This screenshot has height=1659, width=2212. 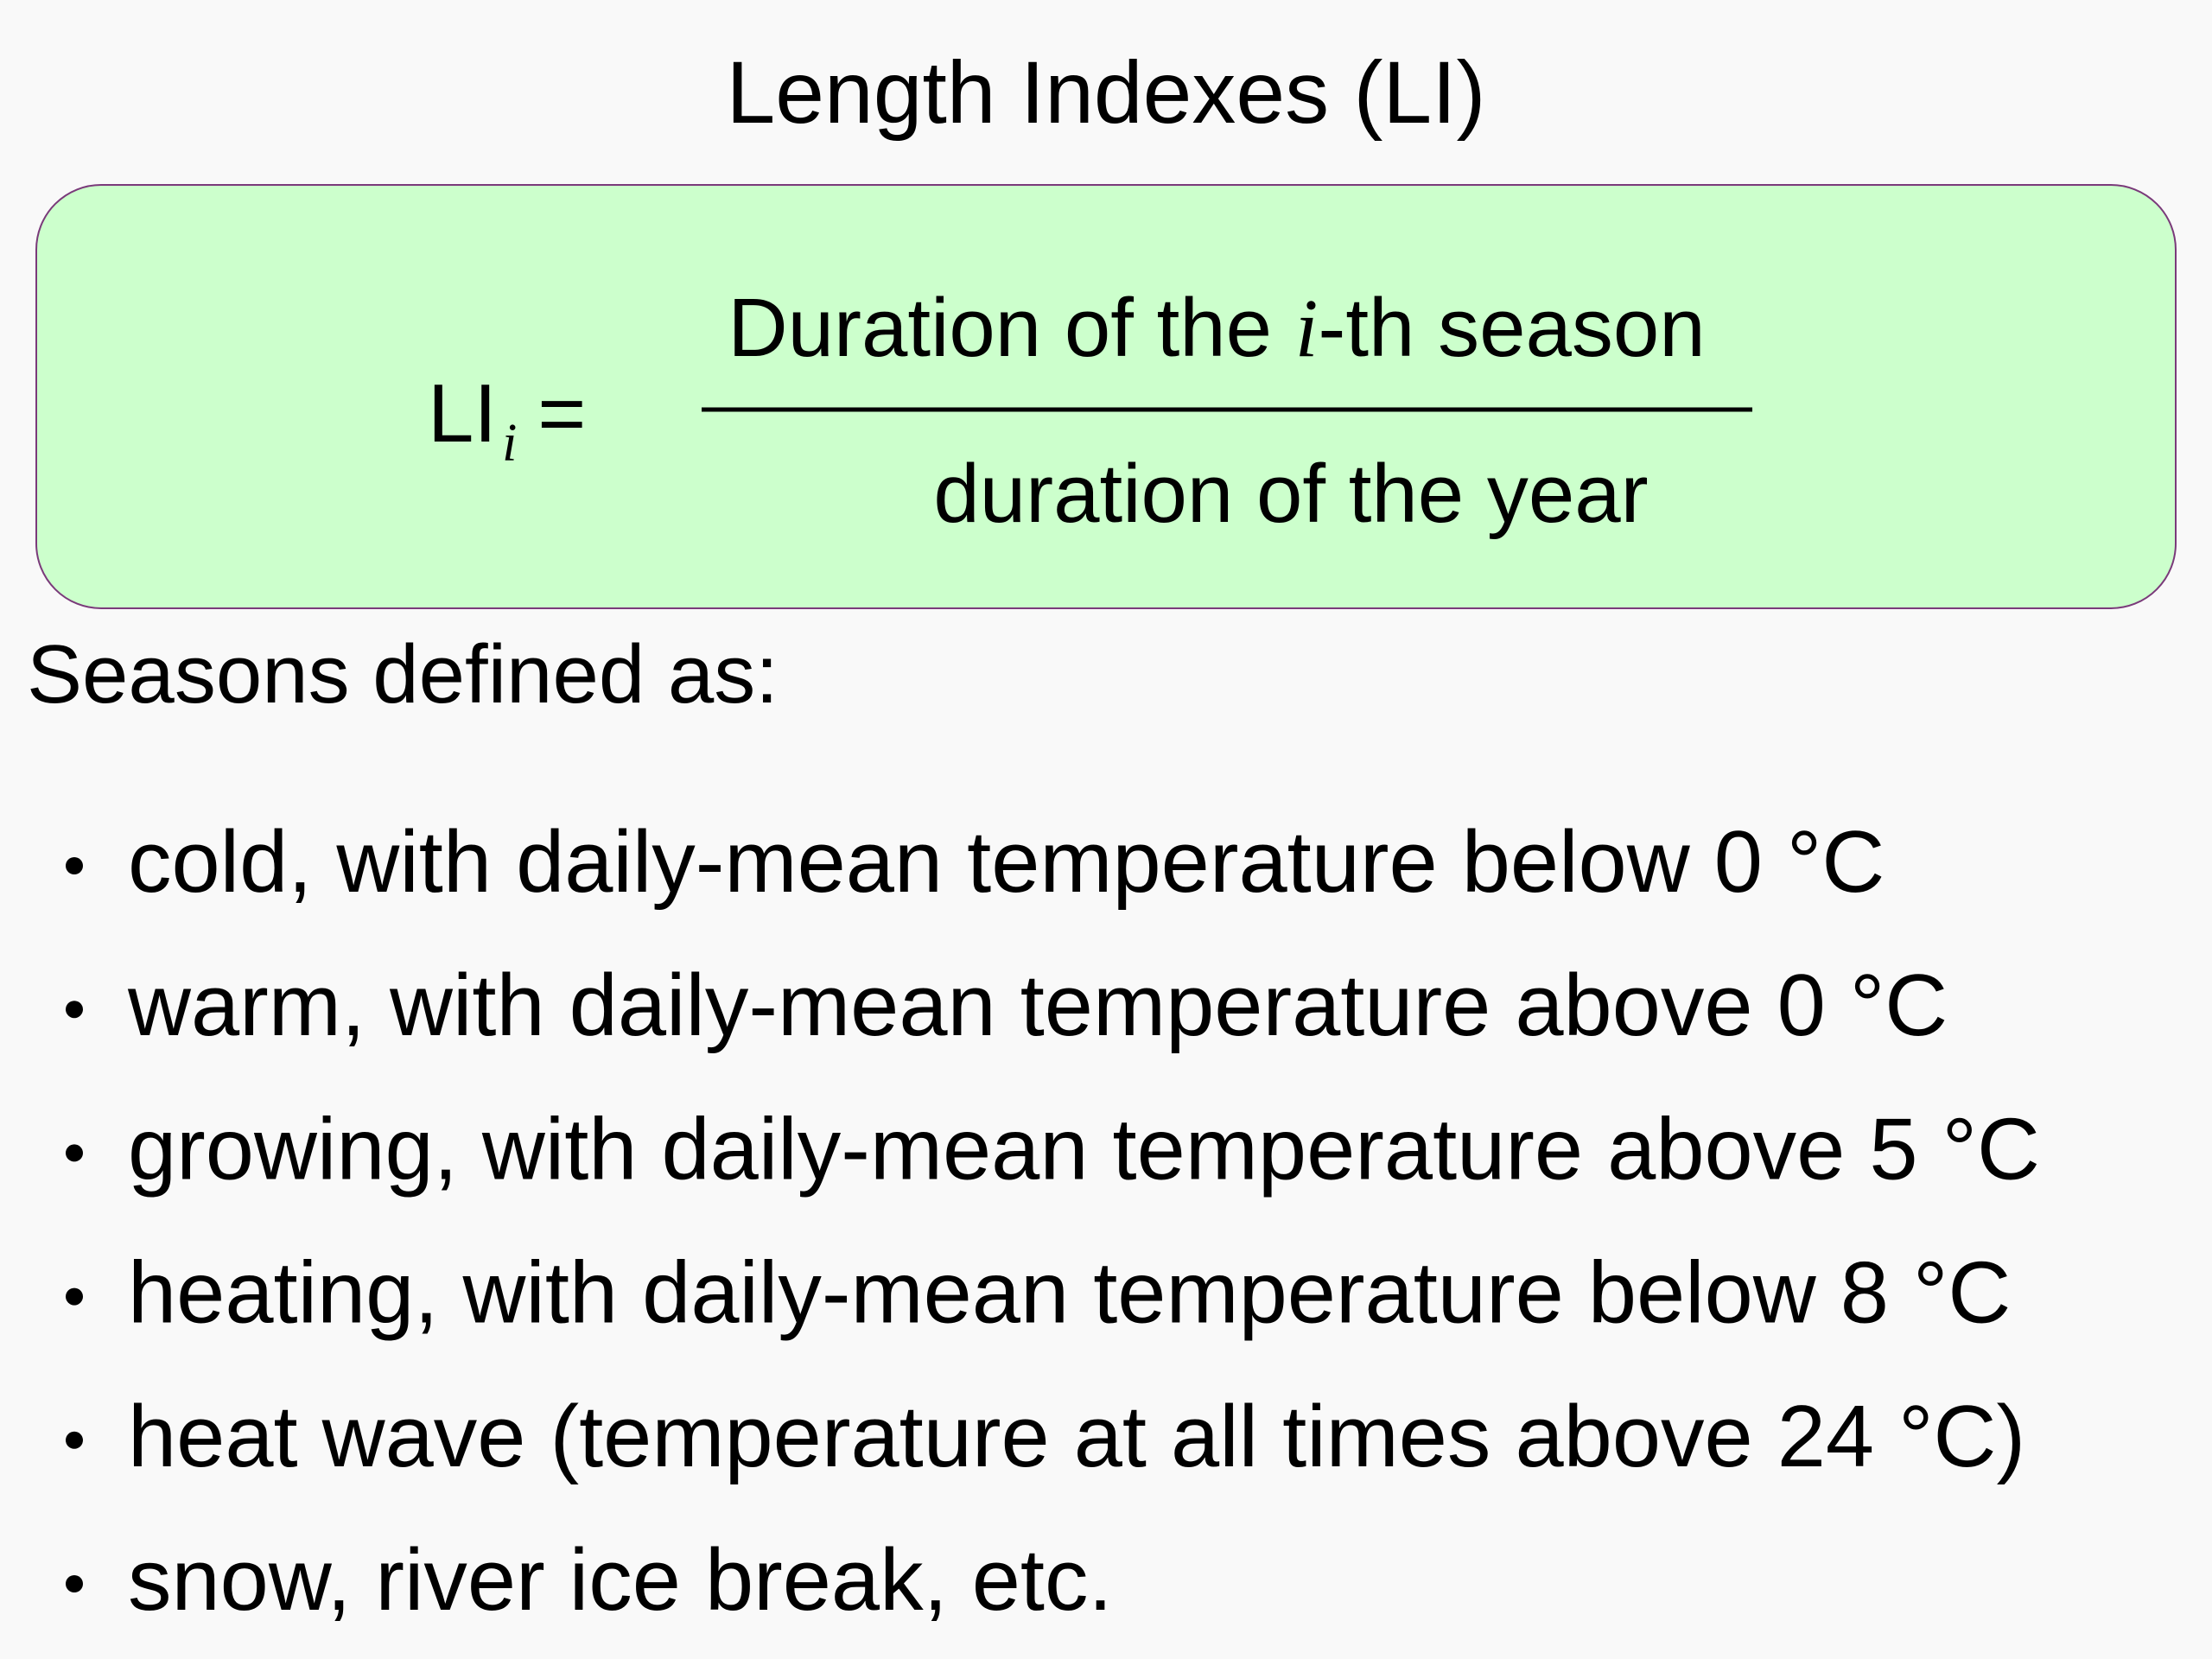 What do you see at coordinates (561, 413) in the screenshot?
I see `equals: =` at bounding box center [561, 413].